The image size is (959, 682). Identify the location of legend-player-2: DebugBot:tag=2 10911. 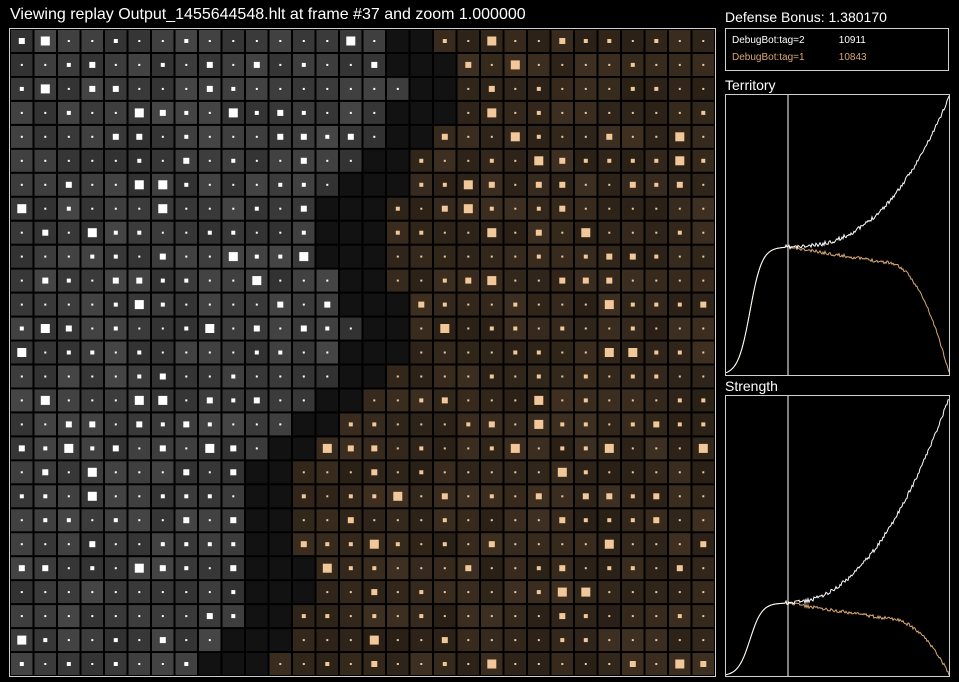
(799, 41).